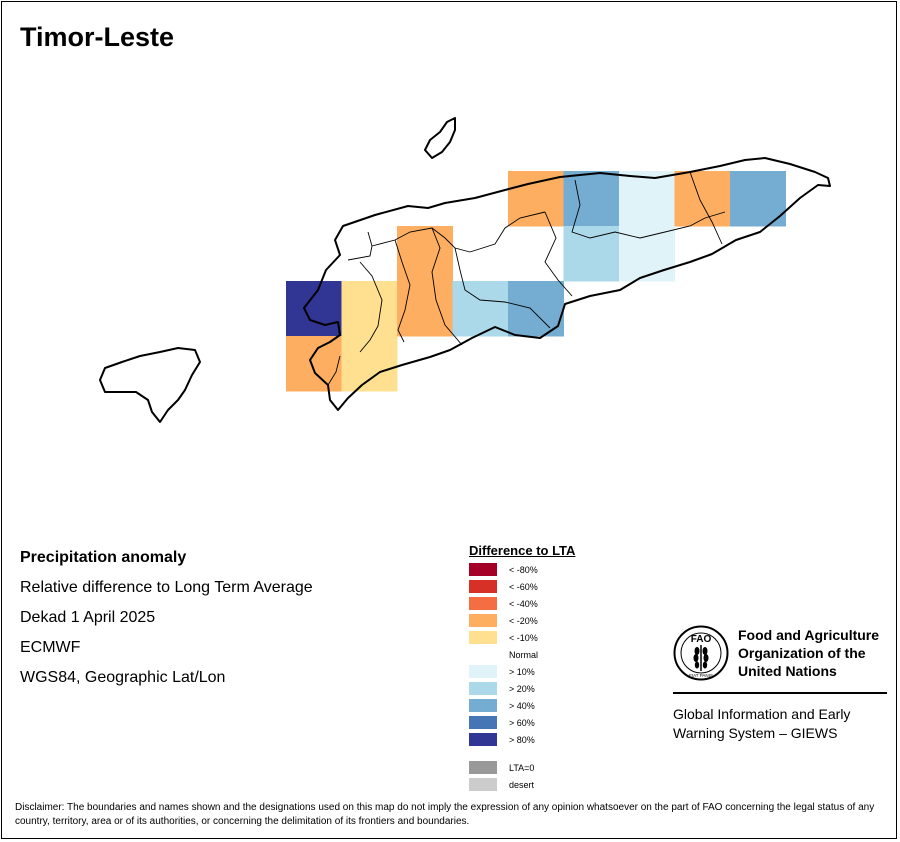 This screenshot has width=900, height=842. What do you see at coordinates (503, 603) in the screenshot?
I see `legend-item: < -40%` at bounding box center [503, 603].